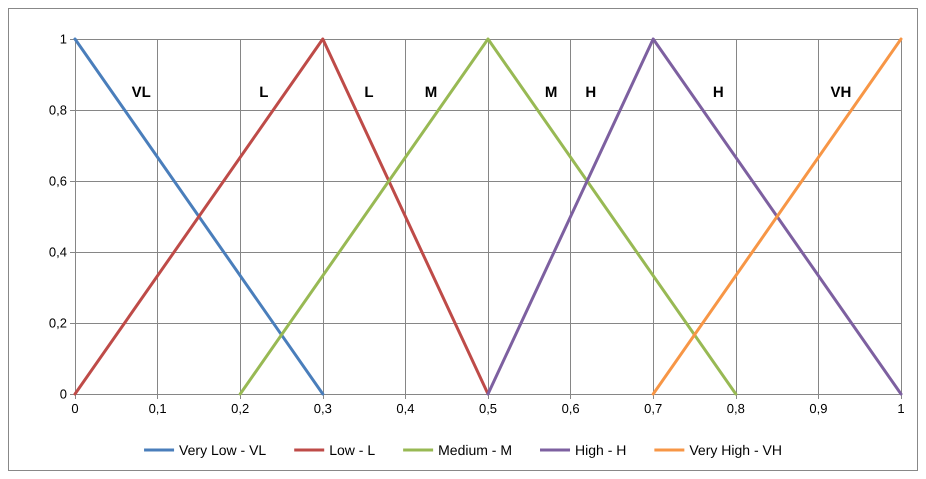 The height and width of the screenshot is (479, 926). What do you see at coordinates (475, 450) in the screenshot?
I see `legend-label: Medium - M` at bounding box center [475, 450].